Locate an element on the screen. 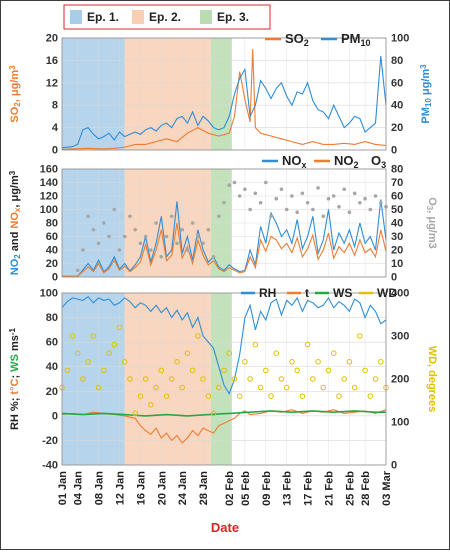 The height and width of the screenshot is (554, 450). x-tick-label: 02 Feb is located at coordinates (230, 488).